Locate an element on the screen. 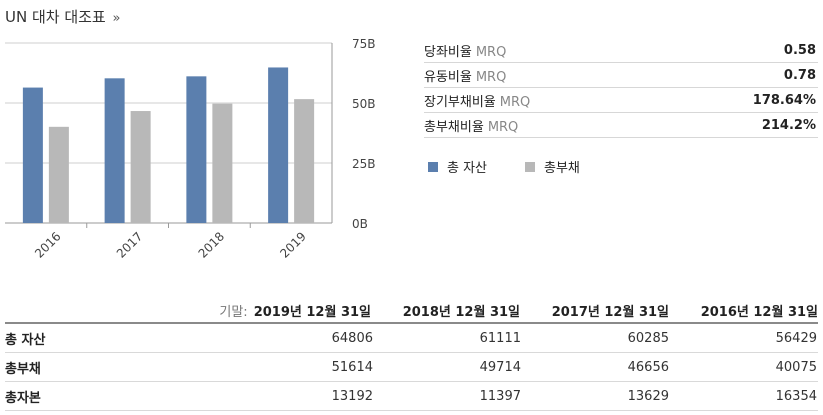  table-cell: 16354 is located at coordinates (796, 396).